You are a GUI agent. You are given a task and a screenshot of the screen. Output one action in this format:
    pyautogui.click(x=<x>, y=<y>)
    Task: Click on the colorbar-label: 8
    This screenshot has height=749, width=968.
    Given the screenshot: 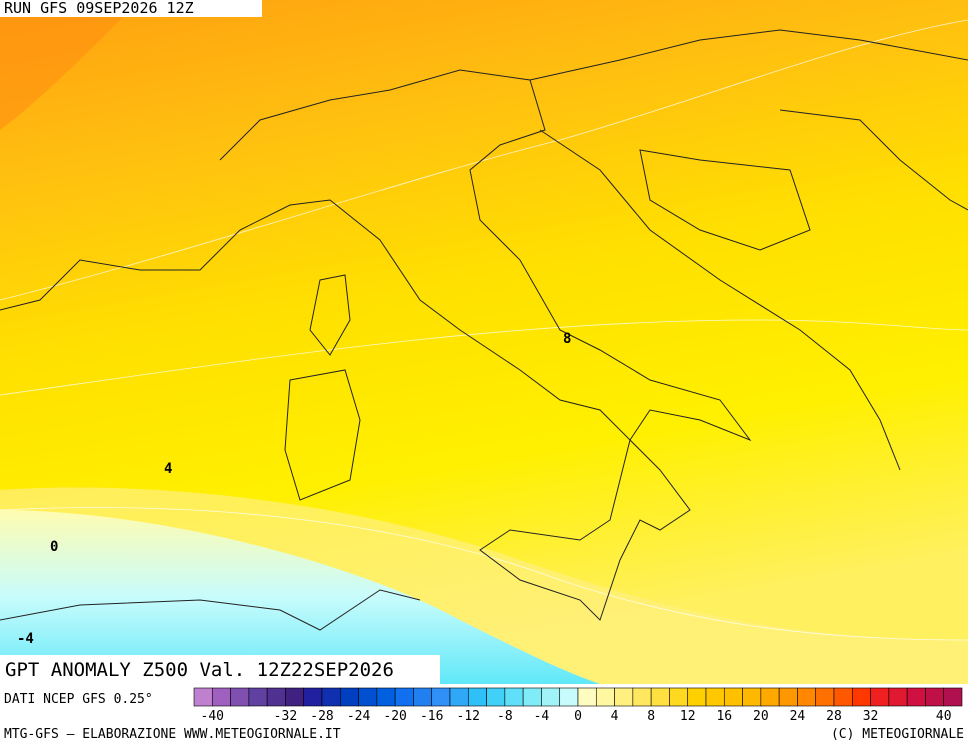 What is the action you would take?
    pyautogui.click(x=651, y=716)
    